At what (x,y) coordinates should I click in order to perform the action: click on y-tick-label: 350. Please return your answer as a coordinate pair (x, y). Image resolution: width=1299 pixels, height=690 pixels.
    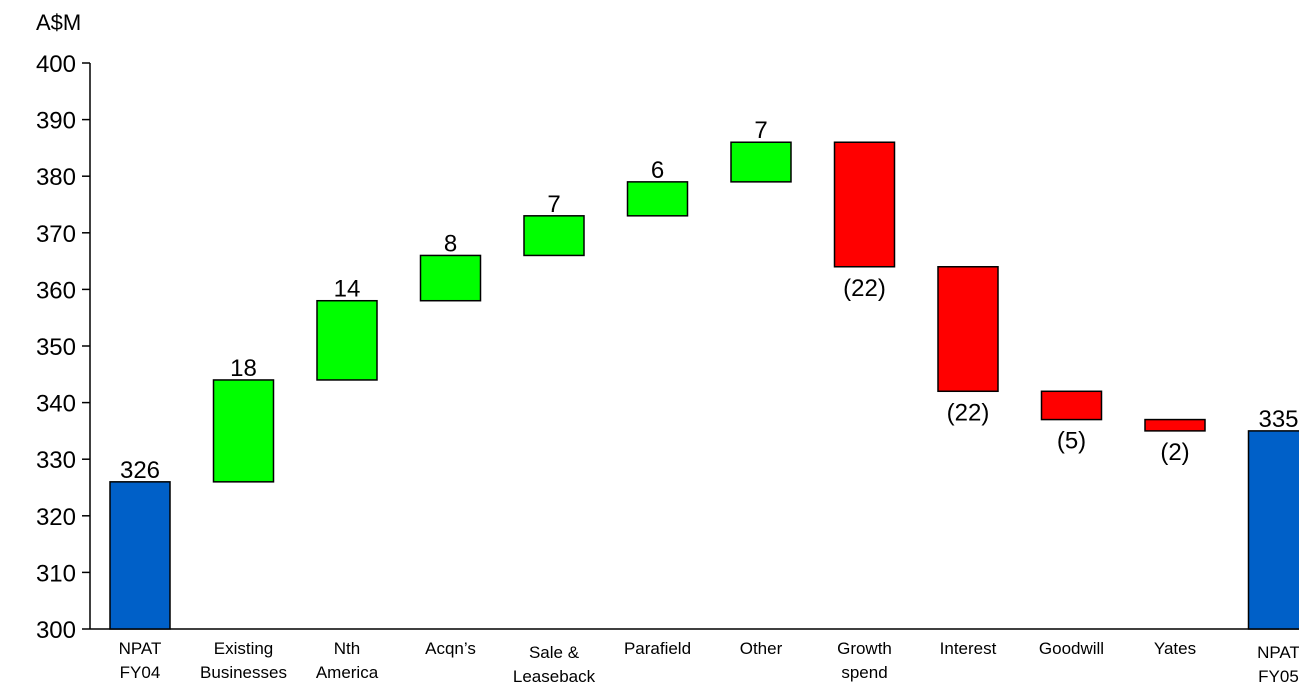
    Looking at the image, I should click on (56, 347).